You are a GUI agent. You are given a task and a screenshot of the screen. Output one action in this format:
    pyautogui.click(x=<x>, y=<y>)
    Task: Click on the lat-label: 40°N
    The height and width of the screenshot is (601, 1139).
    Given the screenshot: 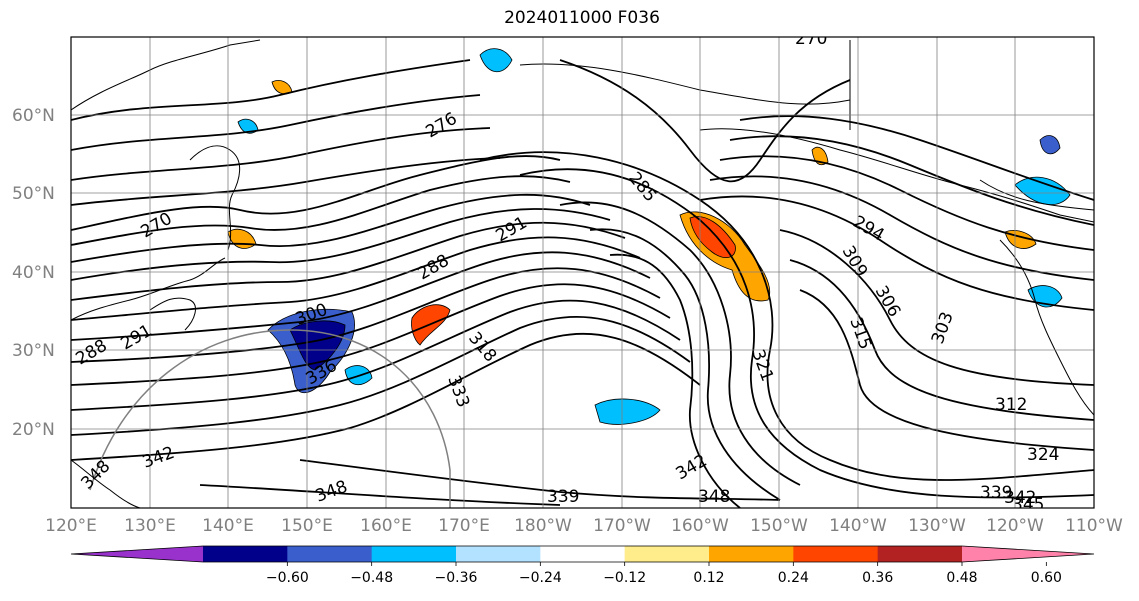 What is the action you would take?
    pyautogui.click(x=33, y=273)
    